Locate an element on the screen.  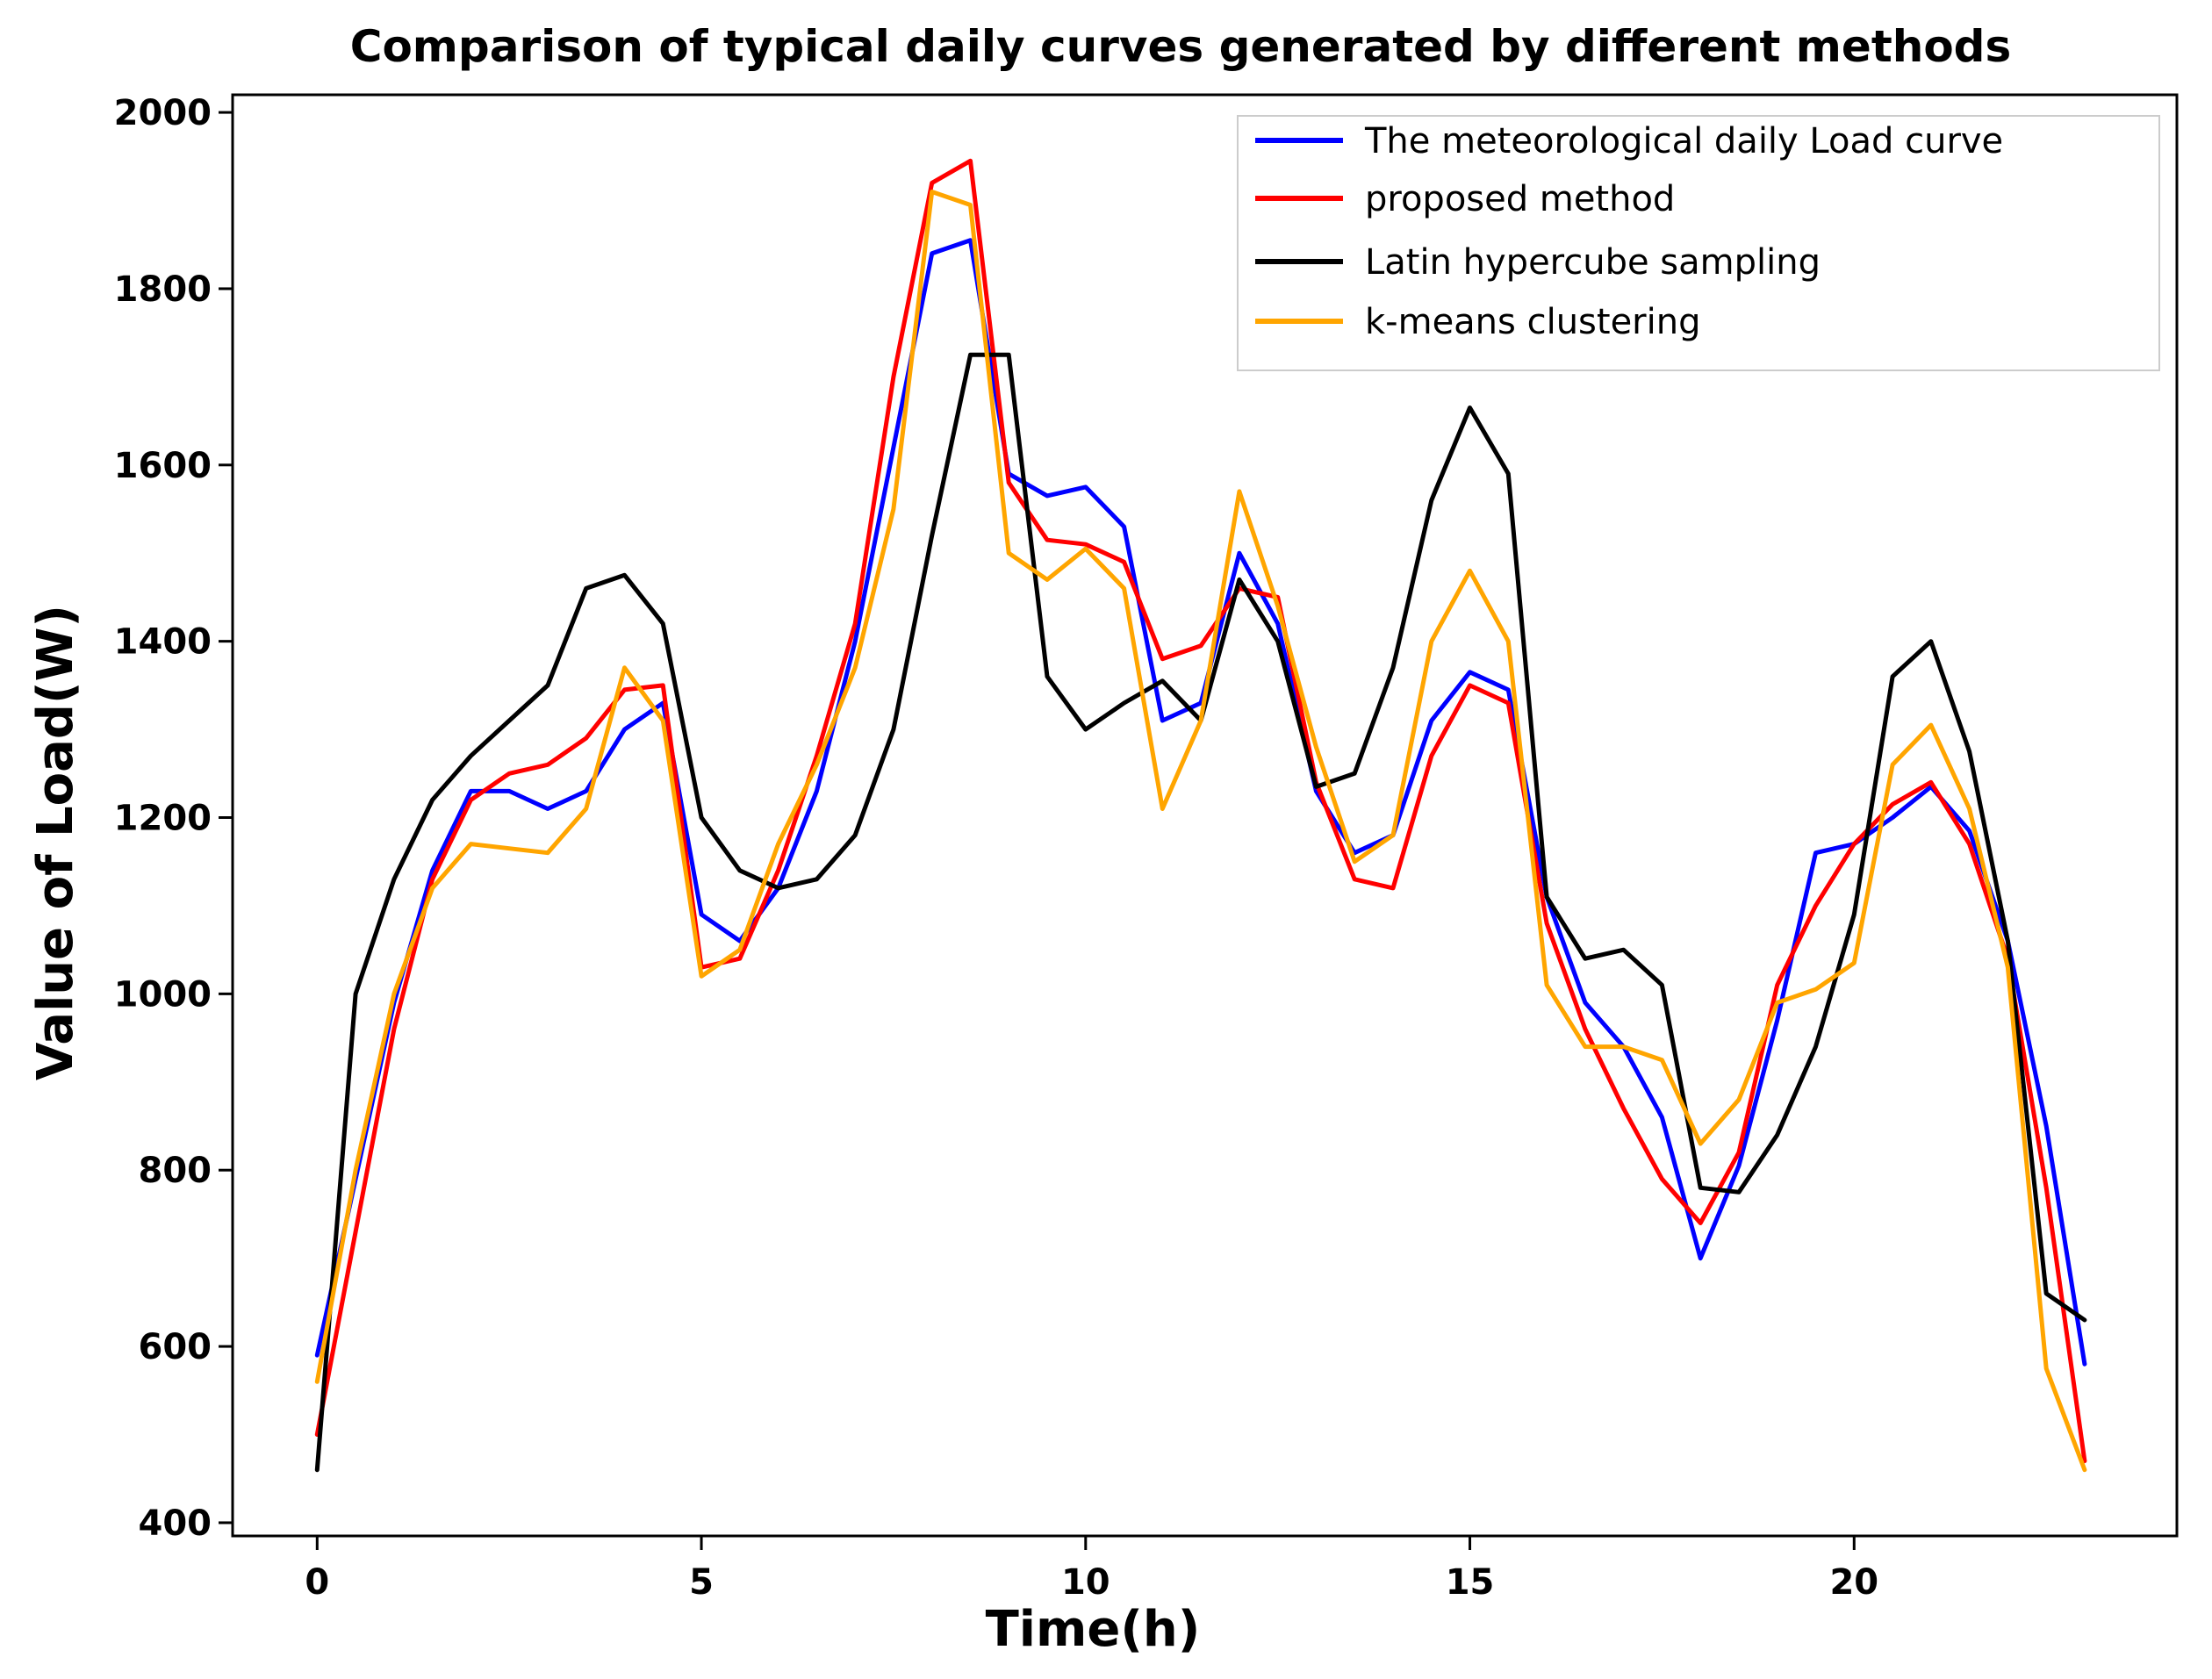
y-tick-label: 400 is located at coordinates (175, 1523).